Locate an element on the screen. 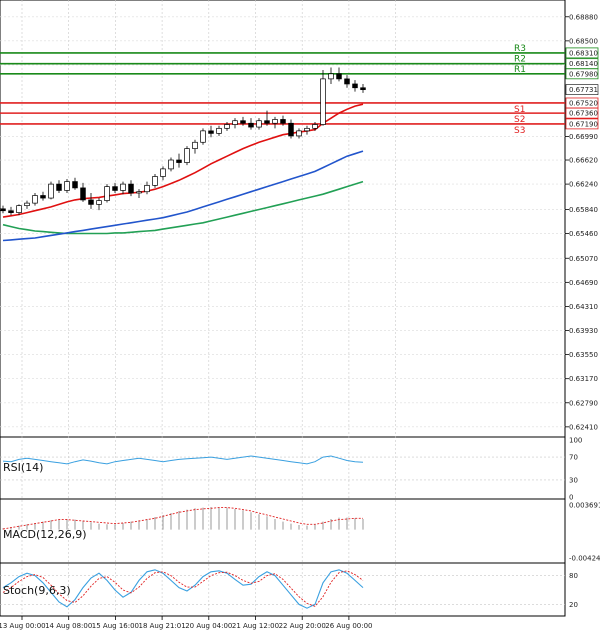 The height and width of the screenshot is (634, 600). rsi-tick-label: 0 is located at coordinates (571, 498).